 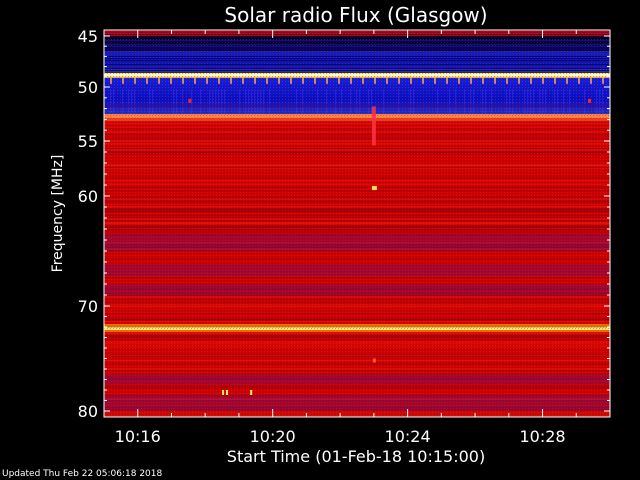 I want to click on spike-dot, so click(x=223, y=392).